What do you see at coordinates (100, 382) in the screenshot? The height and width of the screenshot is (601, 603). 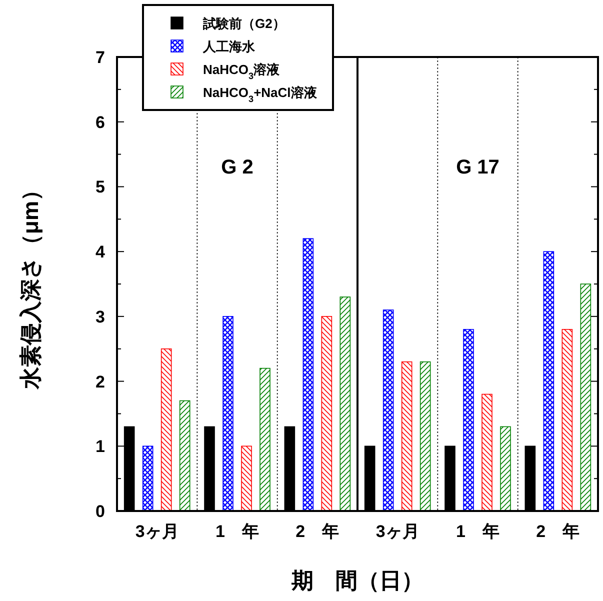 I see `y-tick-label: 2` at bounding box center [100, 382].